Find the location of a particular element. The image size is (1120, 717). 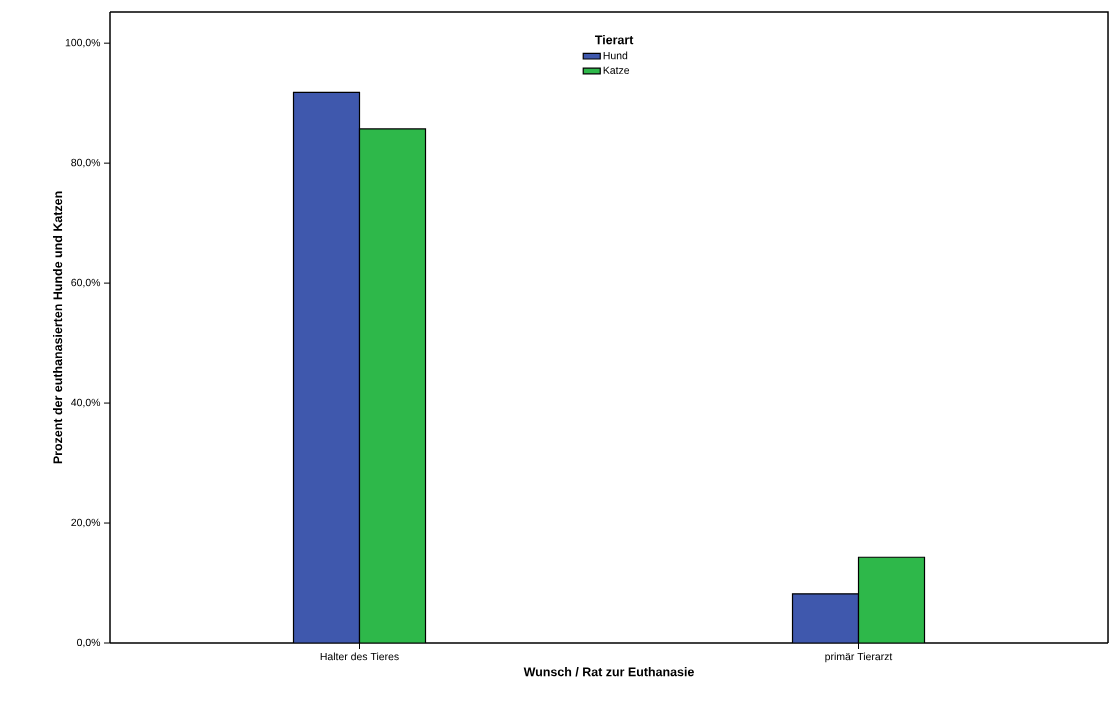

x-tick-label: Halter des Tieres is located at coordinates (359, 656).